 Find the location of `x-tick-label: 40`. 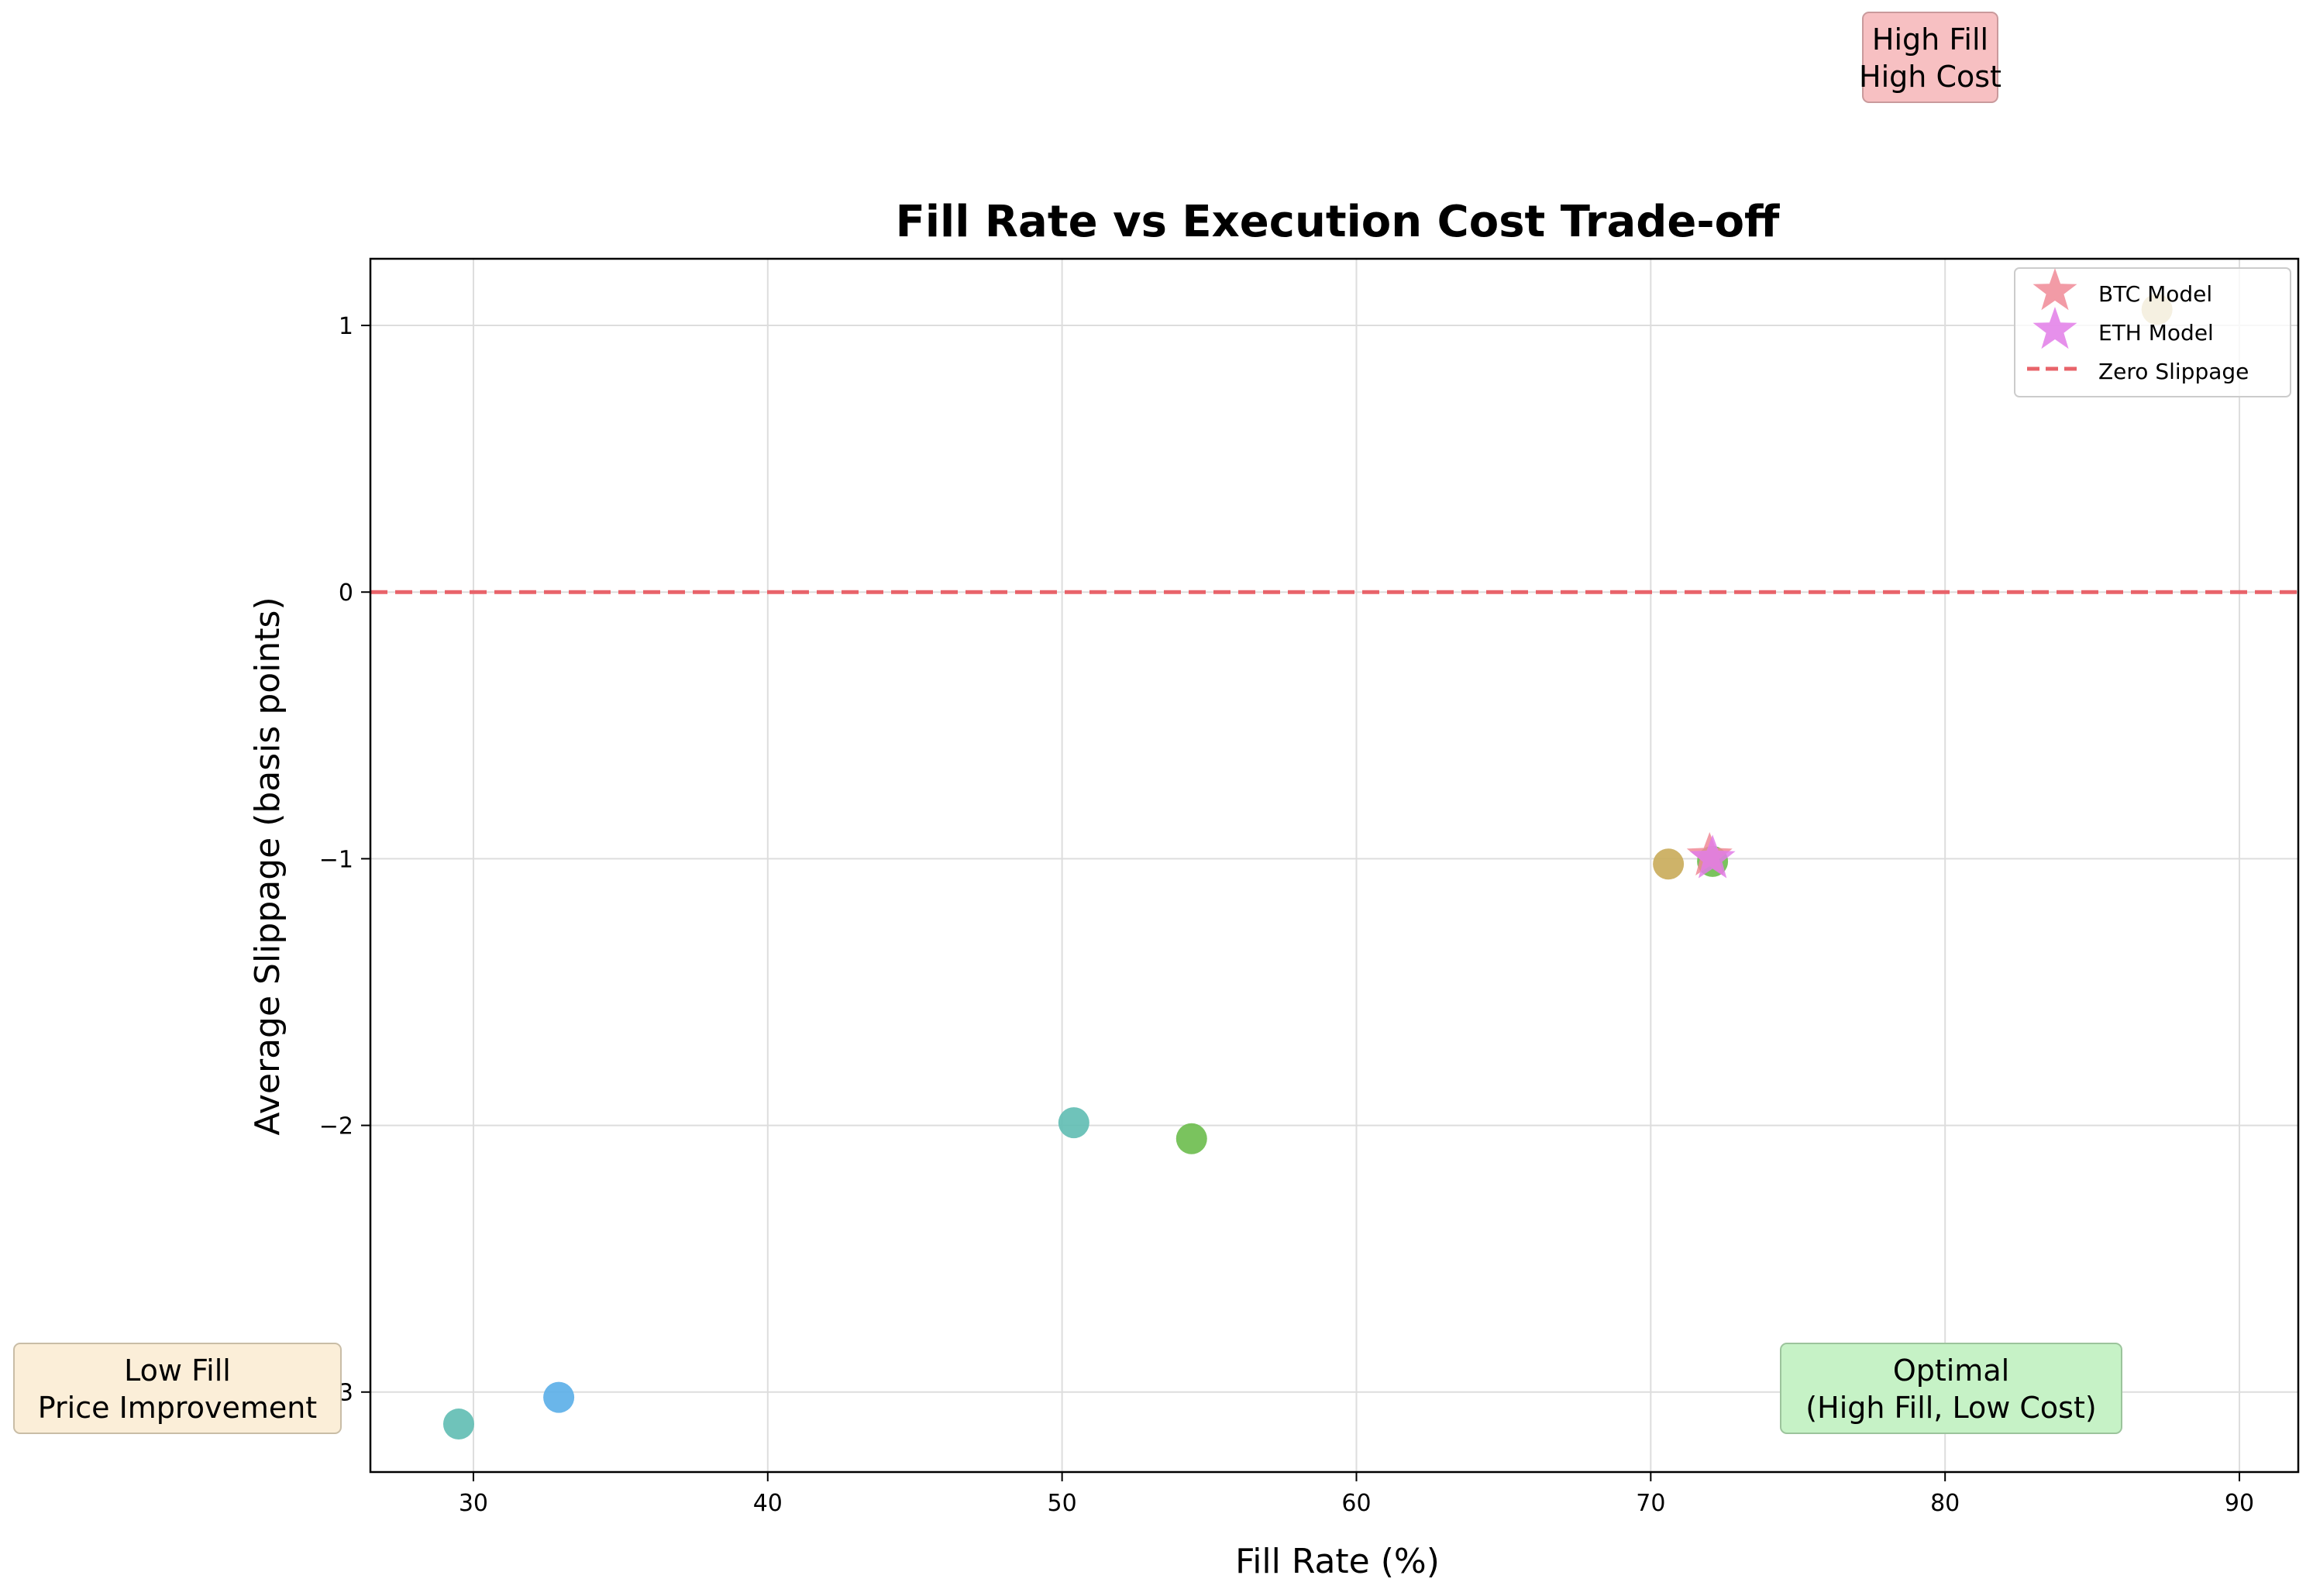

x-tick-label: 40 is located at coordinates (768, 1503).